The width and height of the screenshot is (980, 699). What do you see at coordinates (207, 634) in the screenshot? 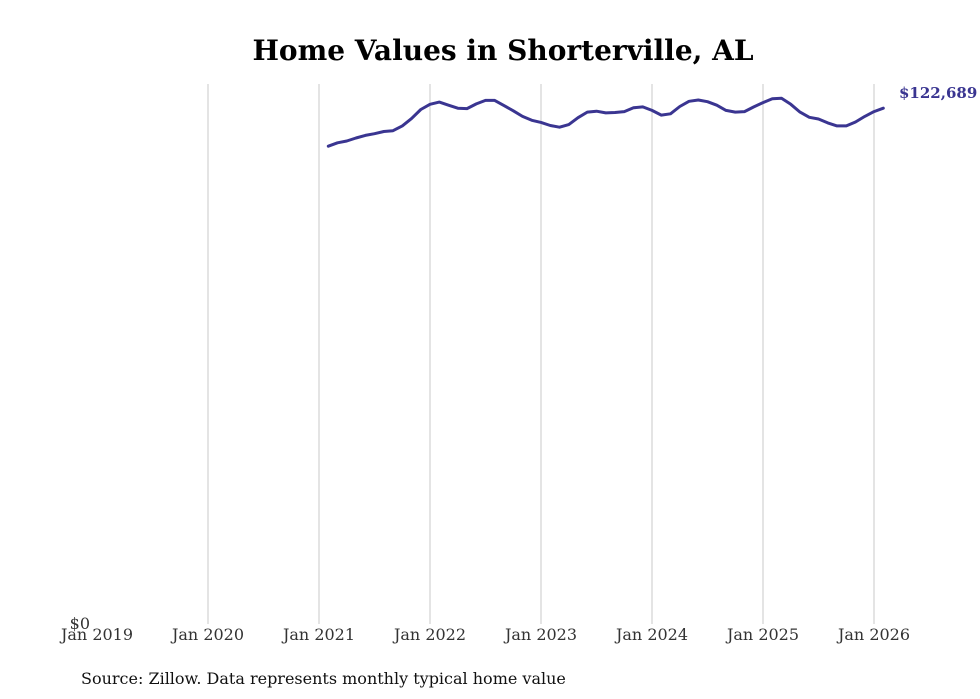
I see `x-tick-label: Jan 2020` at bounding box center [207, 634].